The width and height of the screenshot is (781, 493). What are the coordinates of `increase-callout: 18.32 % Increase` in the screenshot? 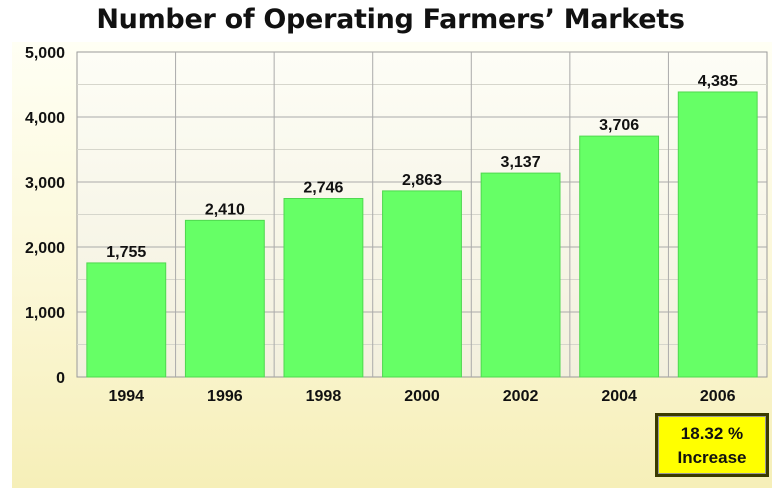 It's located at (712, 445).